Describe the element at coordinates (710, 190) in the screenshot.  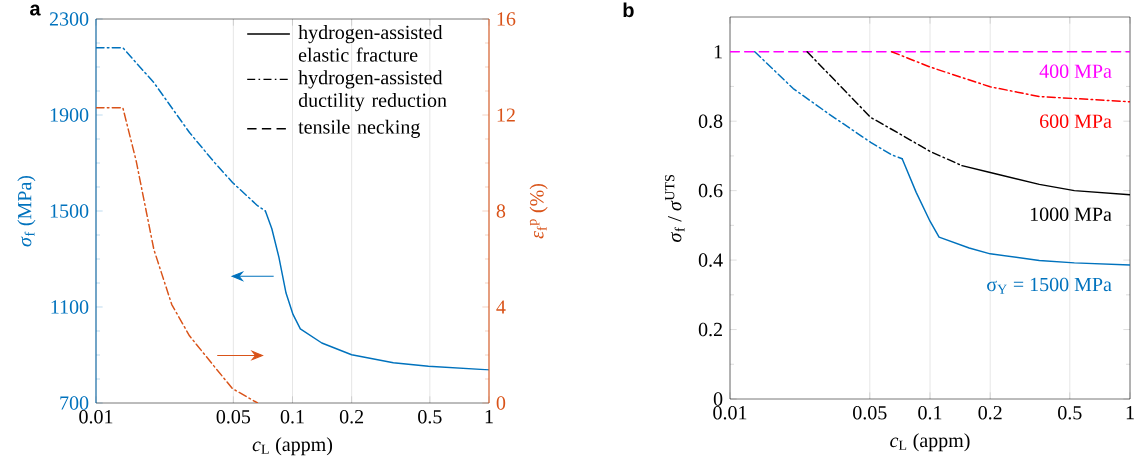
I see `y-tick-label: 0.6` at that location.